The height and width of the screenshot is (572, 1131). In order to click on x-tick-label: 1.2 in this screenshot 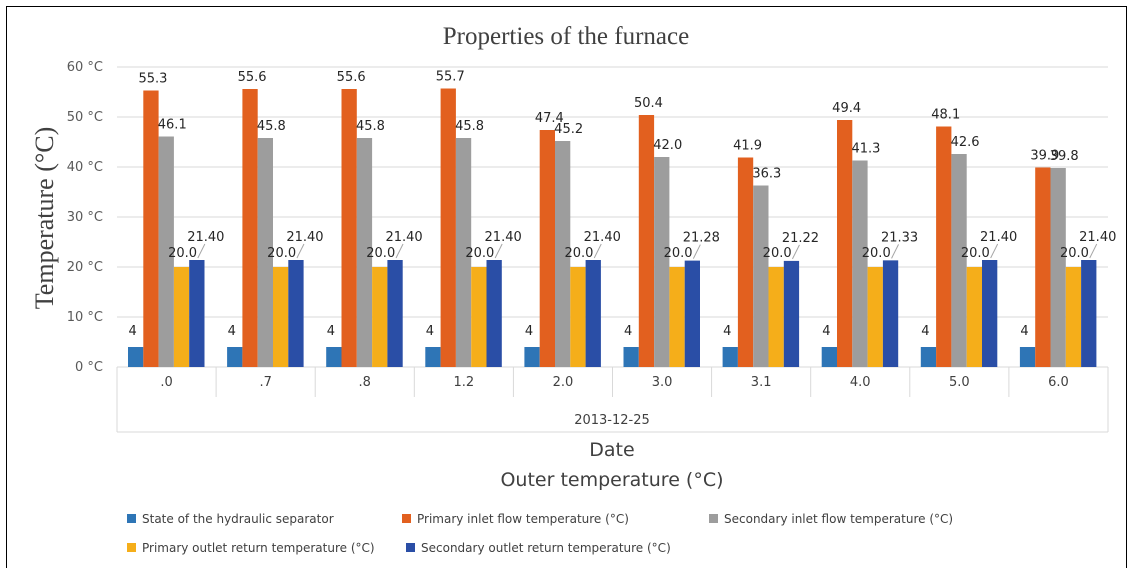, I will do `click(464, 382)`.